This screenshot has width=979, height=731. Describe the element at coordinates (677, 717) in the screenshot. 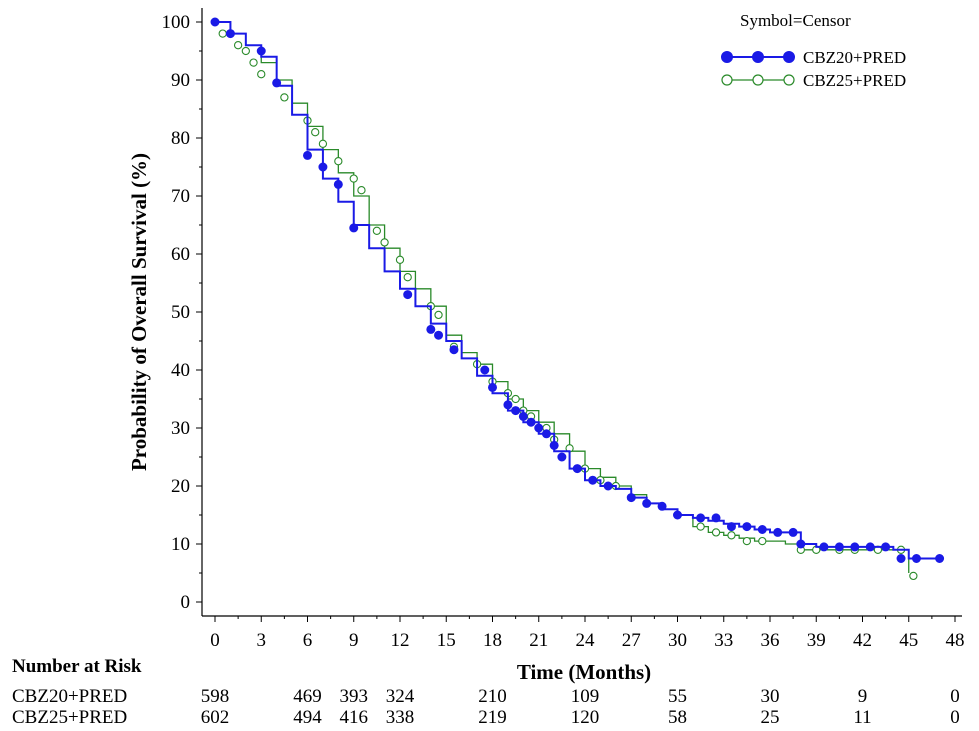

I see `risk-value: 58` at that location.